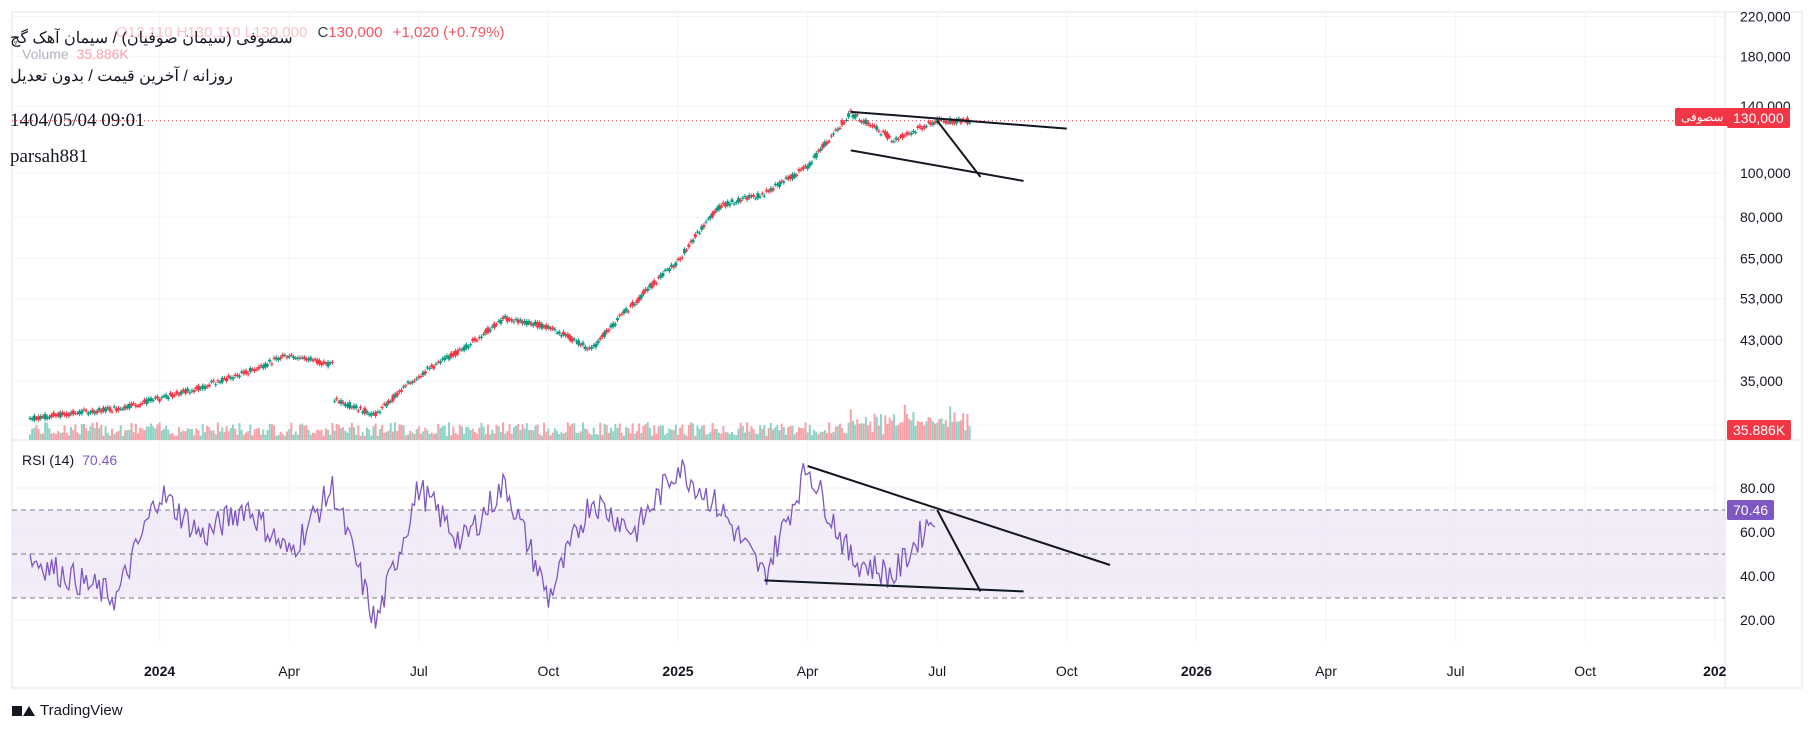  Describe the element at coordinates (1751, 510) in the screenshot. I see `rsi-badge: 70.46` at that location.